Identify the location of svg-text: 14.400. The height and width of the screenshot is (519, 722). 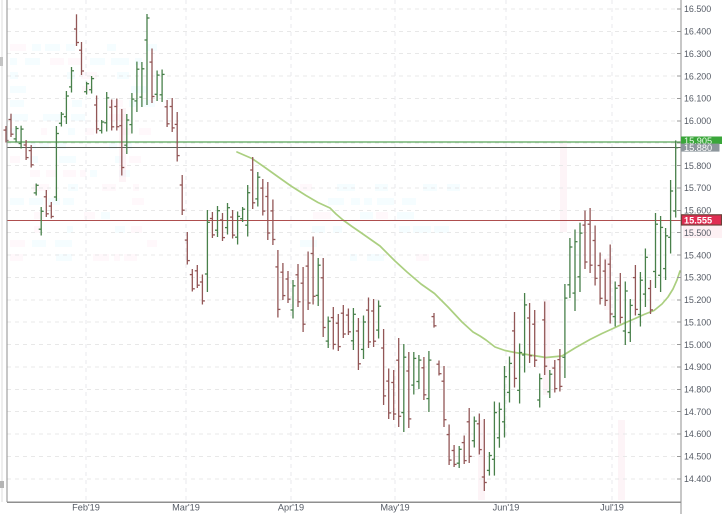
(697, 479).